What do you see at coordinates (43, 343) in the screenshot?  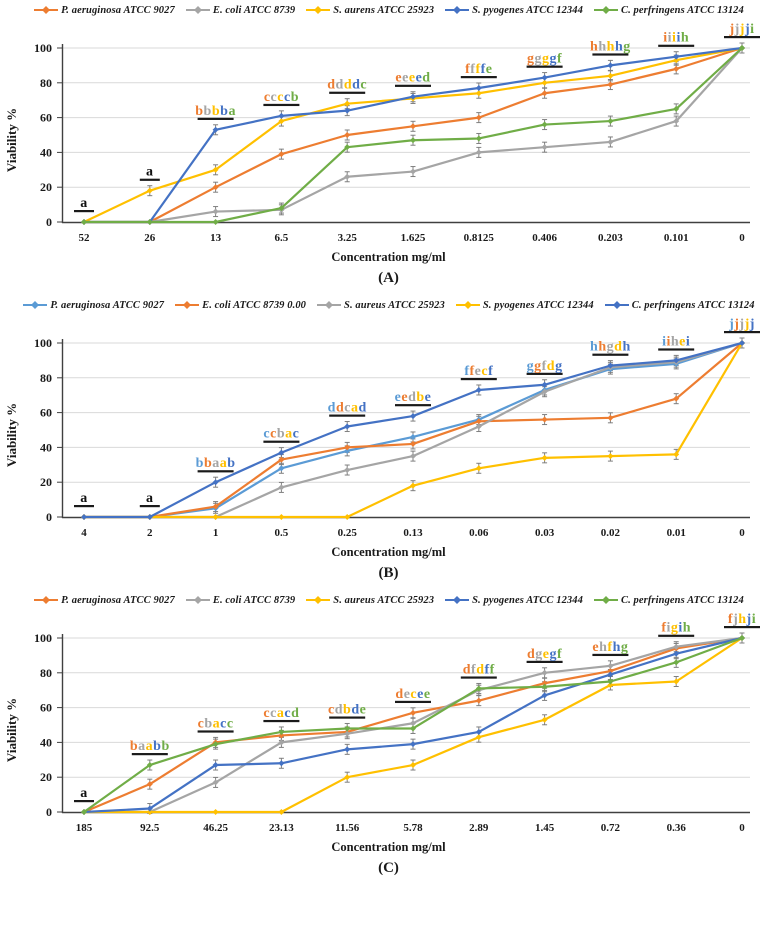 I see `y-tick-label: 100` at bounding box center [43, 343].